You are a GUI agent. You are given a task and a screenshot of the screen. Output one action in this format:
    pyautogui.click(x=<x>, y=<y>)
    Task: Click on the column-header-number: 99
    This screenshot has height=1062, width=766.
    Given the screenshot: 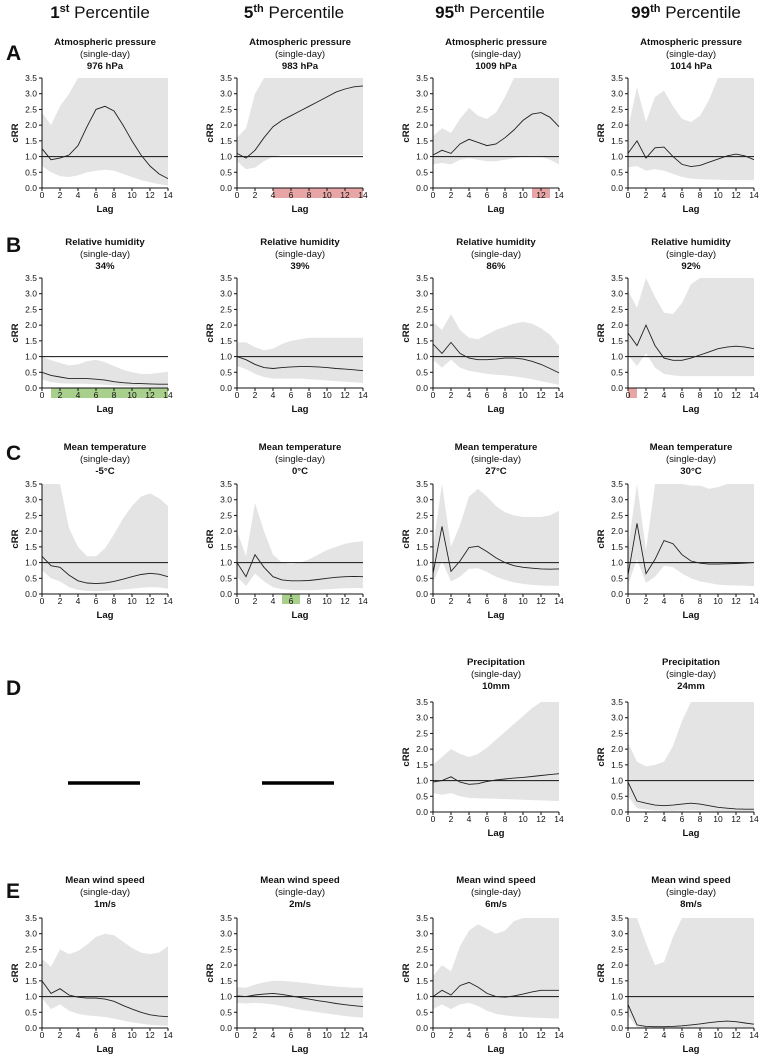 What is the action you would take?
    pyautogui.click(x=640, y=12)
    